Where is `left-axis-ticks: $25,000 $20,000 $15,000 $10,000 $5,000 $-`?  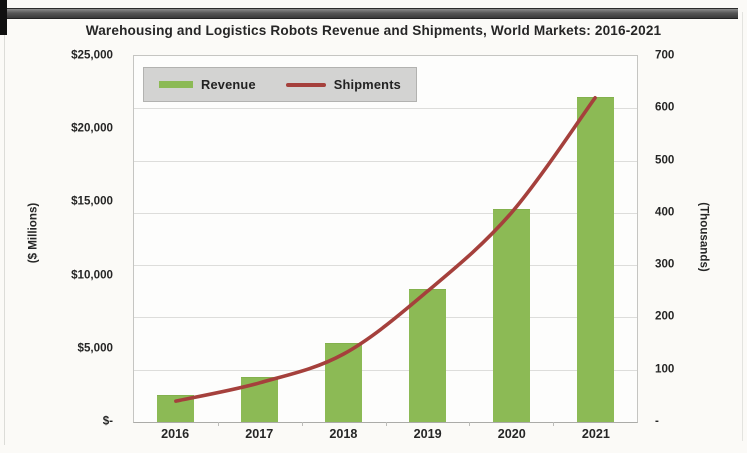 left-axis-ticks: $25,000 $20,000 $15,000 $10,000 $5,000 $- is located at coordinates (56, 238).